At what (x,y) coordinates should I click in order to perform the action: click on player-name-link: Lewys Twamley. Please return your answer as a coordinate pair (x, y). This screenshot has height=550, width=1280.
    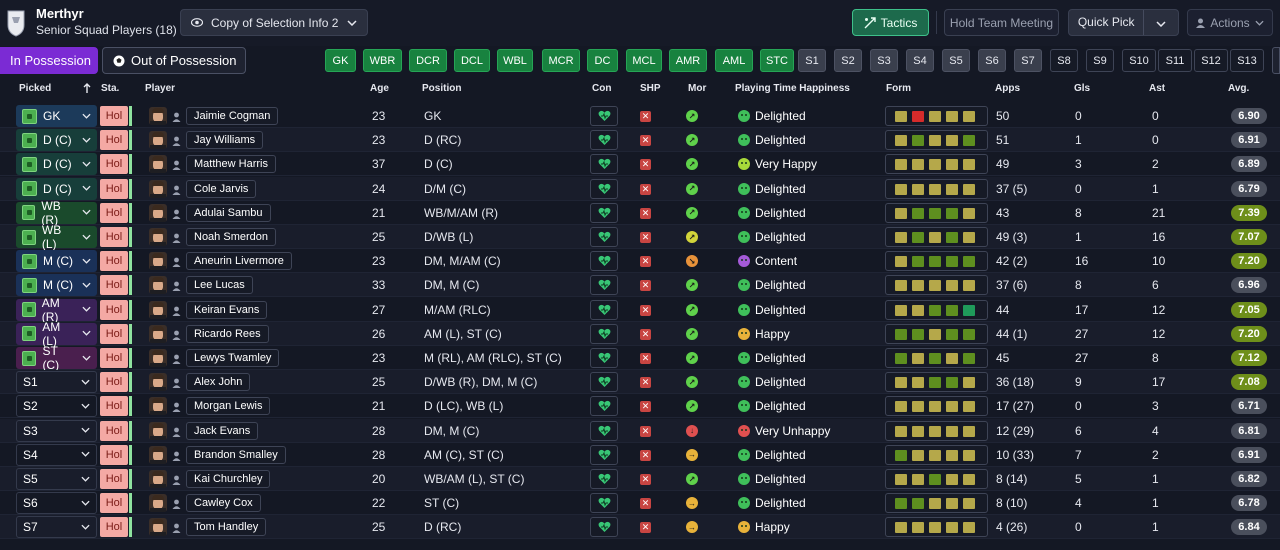
    Looking at the image, I should click on (233, 358).